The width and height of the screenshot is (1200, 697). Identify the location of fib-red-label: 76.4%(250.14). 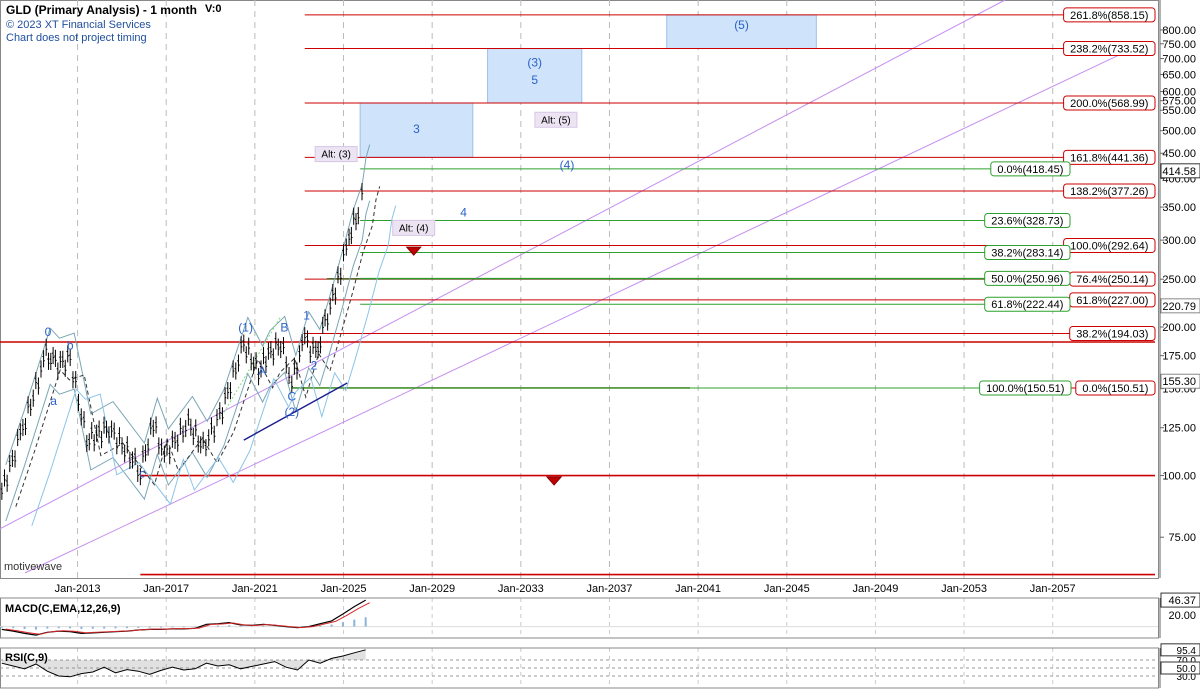
(1112, 280).